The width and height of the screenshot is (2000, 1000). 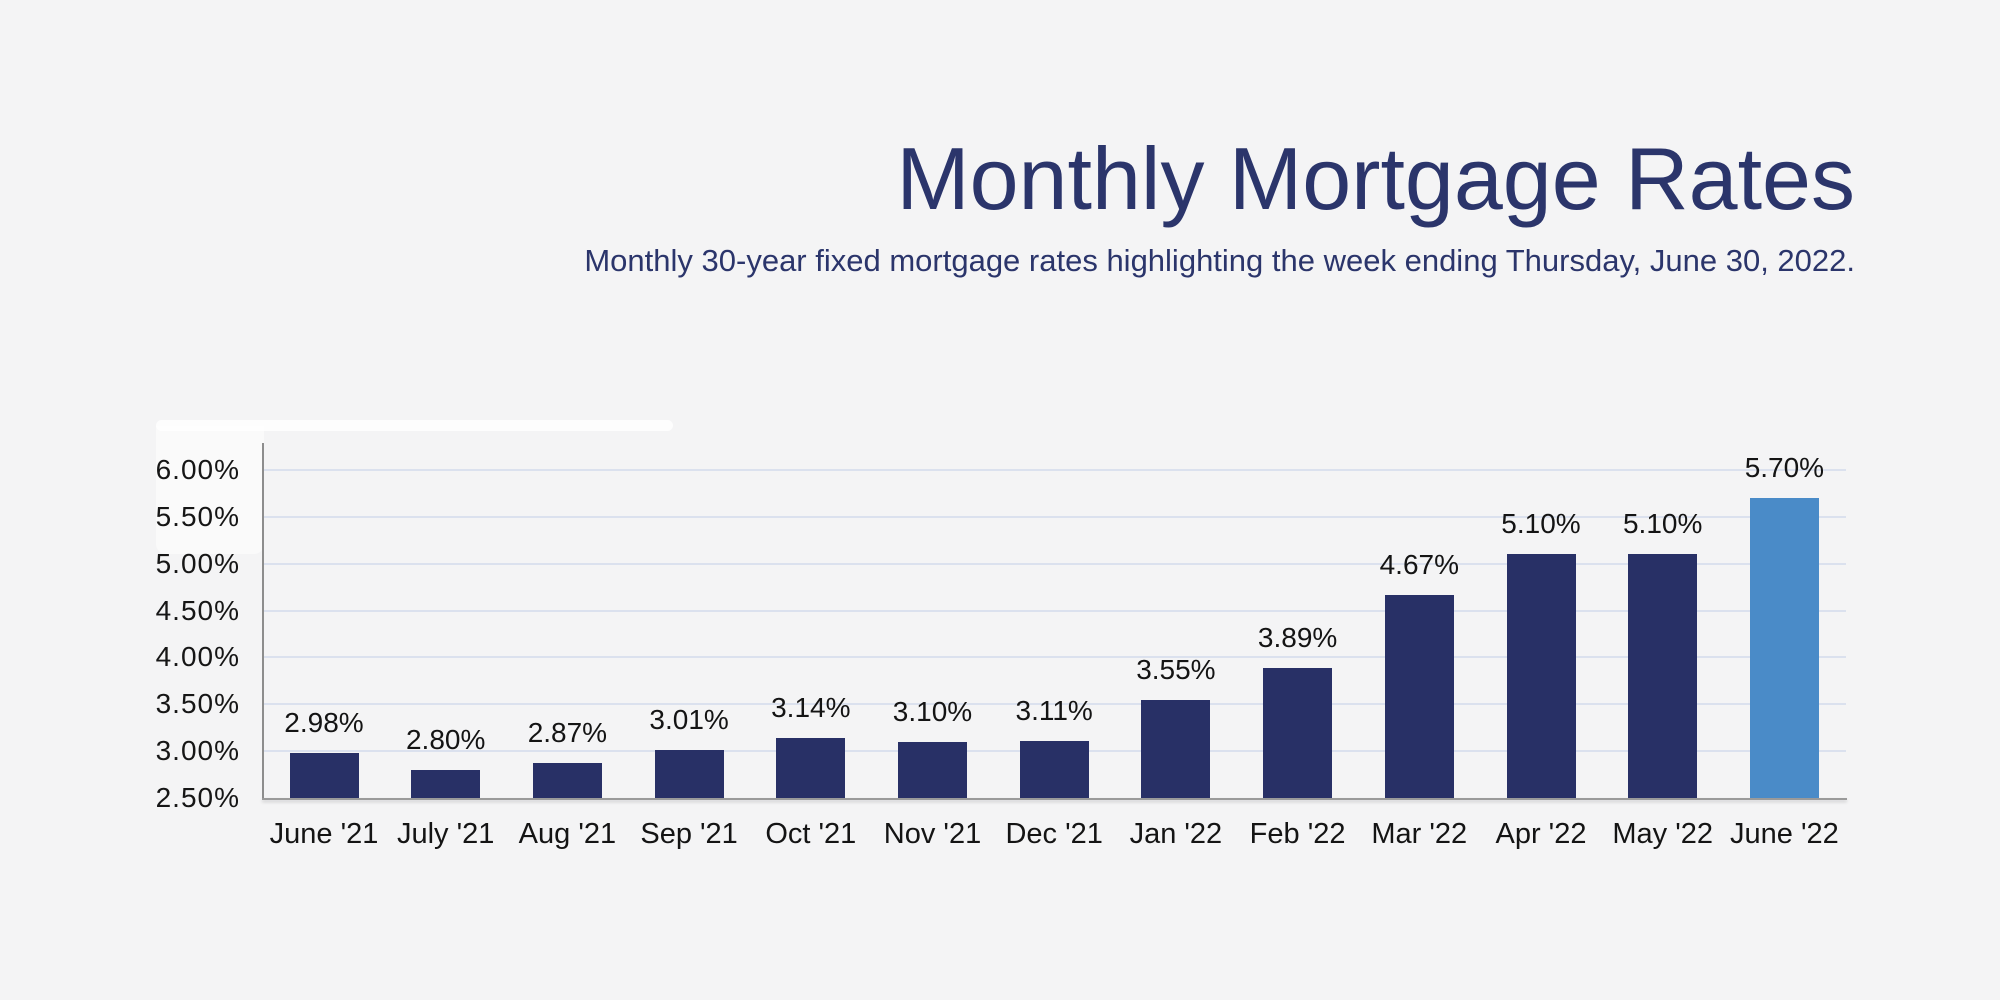 What do you see at coordinates (324, 723) in the screenshot?
I see `bar-value-label: 2.98%` at bounding box center [324, 723].